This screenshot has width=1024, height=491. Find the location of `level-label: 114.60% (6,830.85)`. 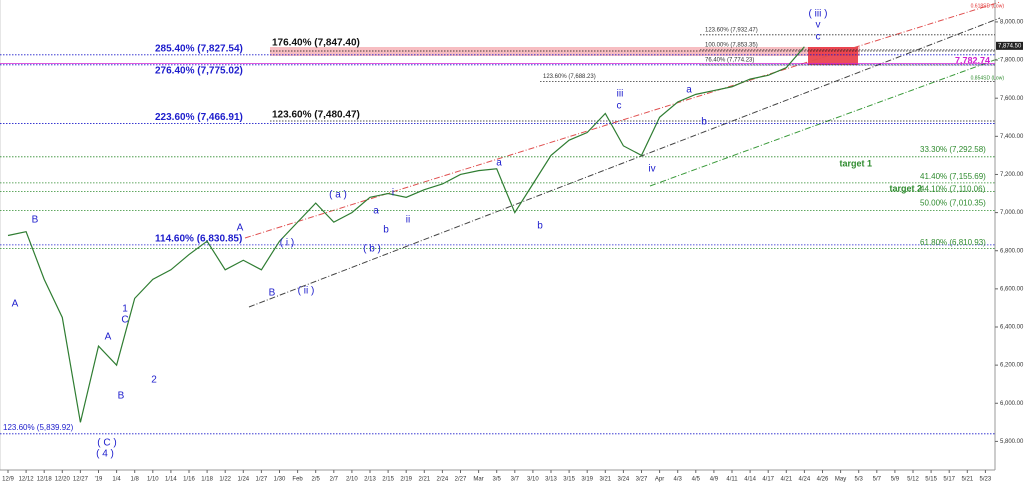

level-label: 114.60% (6,830.85) is located at coordinates (198, 238).